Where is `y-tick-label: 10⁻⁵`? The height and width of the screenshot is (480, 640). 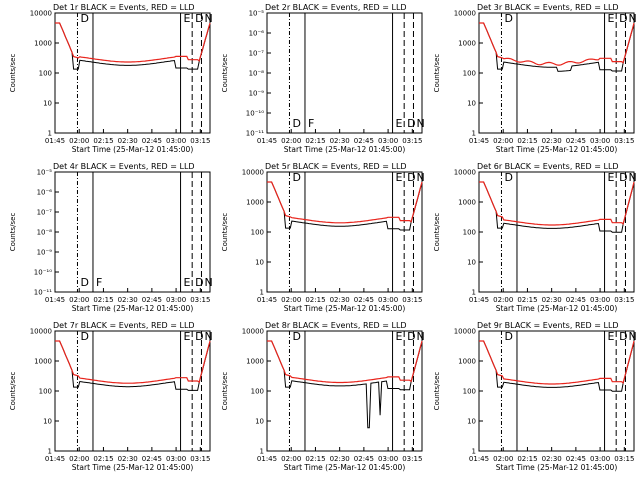 y-tick-label: 10⁻⁵ is located at coordinates (257, 14).